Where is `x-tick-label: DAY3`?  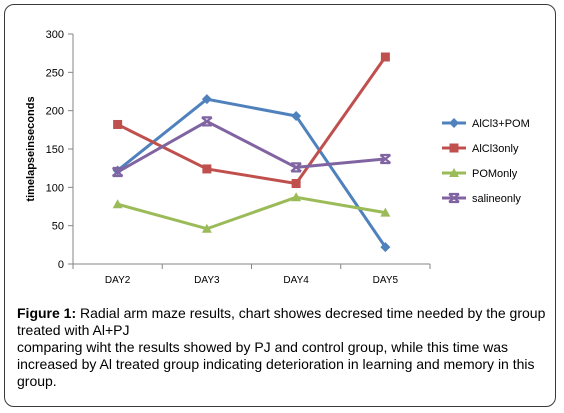
x-tick-label: DAY3 is located at coordinates (207, 280).